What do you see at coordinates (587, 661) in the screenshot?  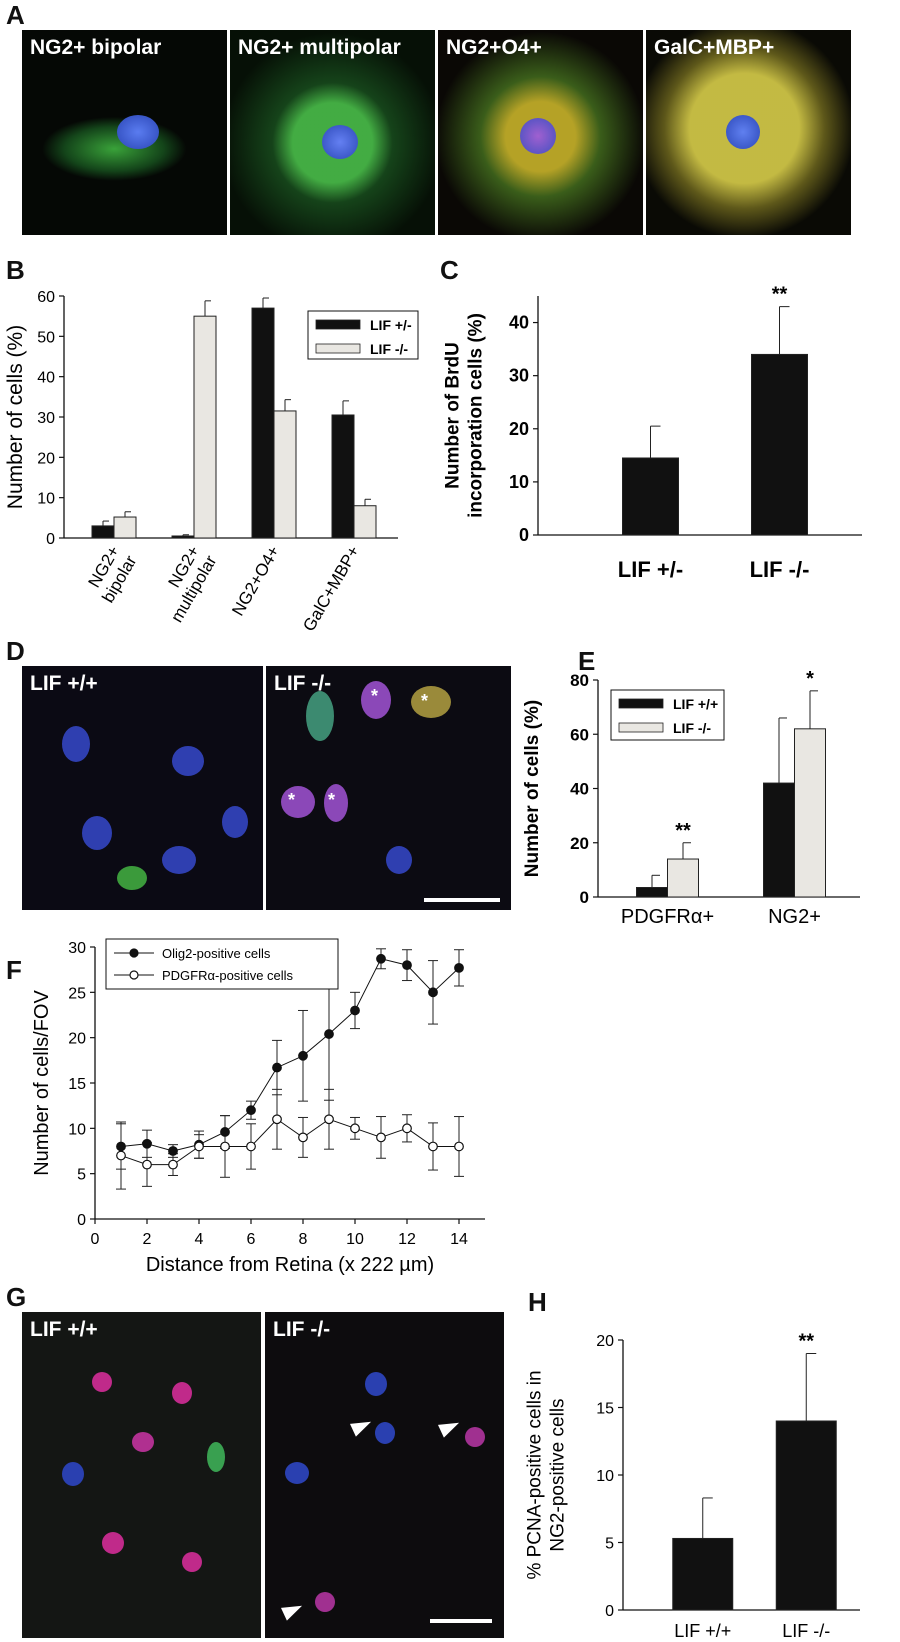 I see `panel-letter-e: E` at bounding box center [587, 661].